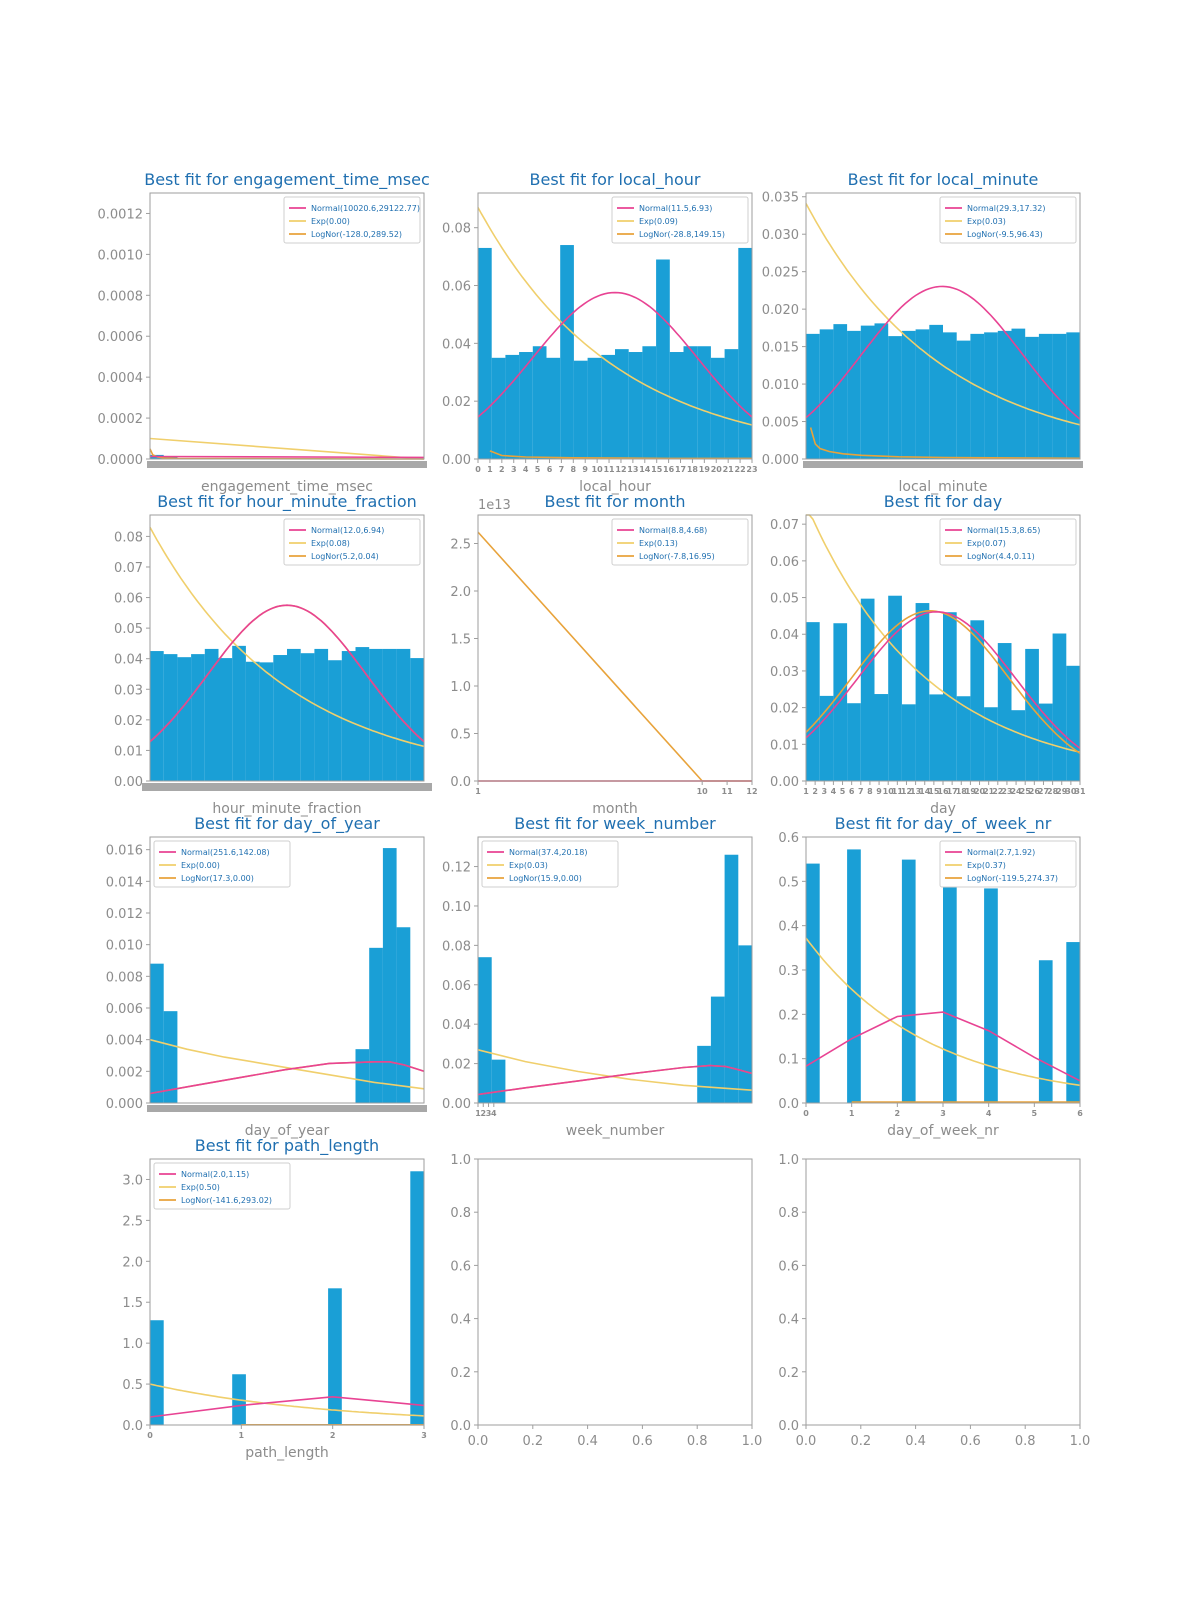 The image size is (1200, 1600). Describe the element at coordinates (121, 337) in the screenshot. I see `y-tick-label: 0.0006` at that location.